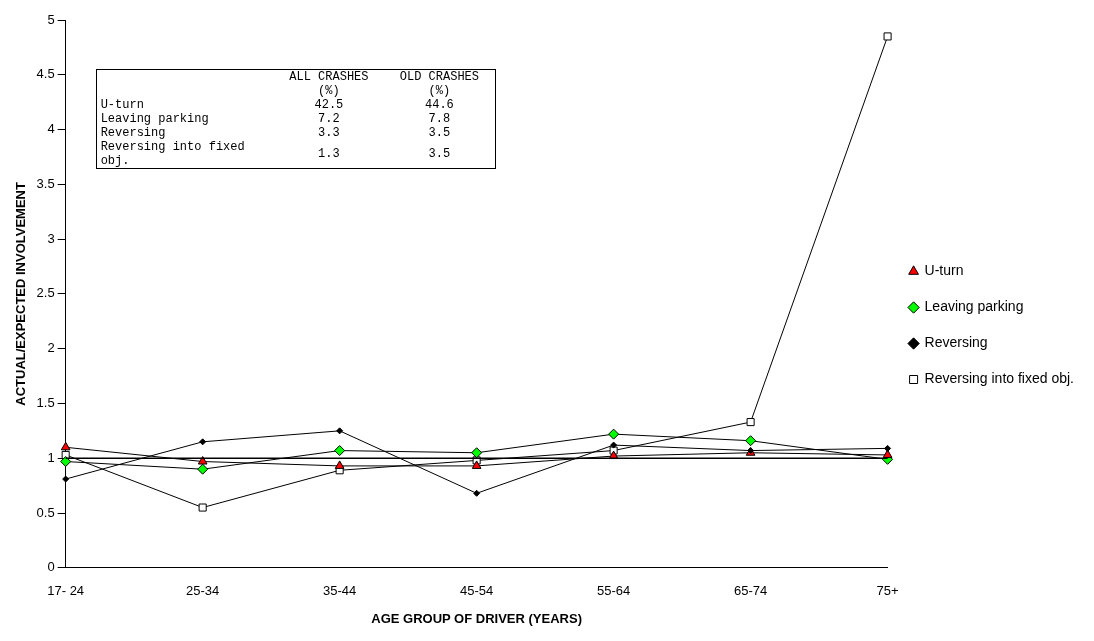 The width and height of the screenshot is (1094, 641). What do you see at coordinates (329, 119) in the screenshot?
I see `annotation: 7.2` at bounding box center [329, 119].